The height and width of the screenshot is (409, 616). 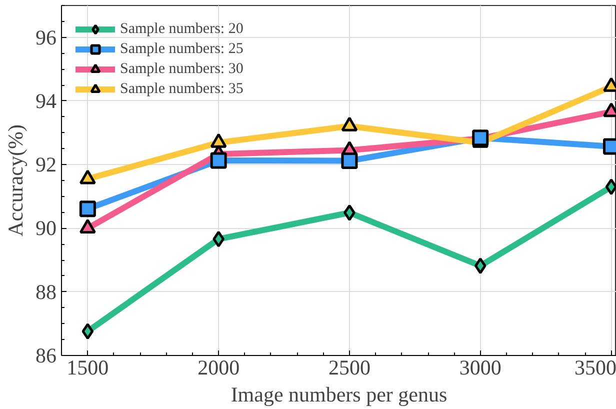 What do you see at coordinates (182, 69) in the screenshot?
I see `legend-label: Sample numbers: 30` at bounding box center [182, 69].